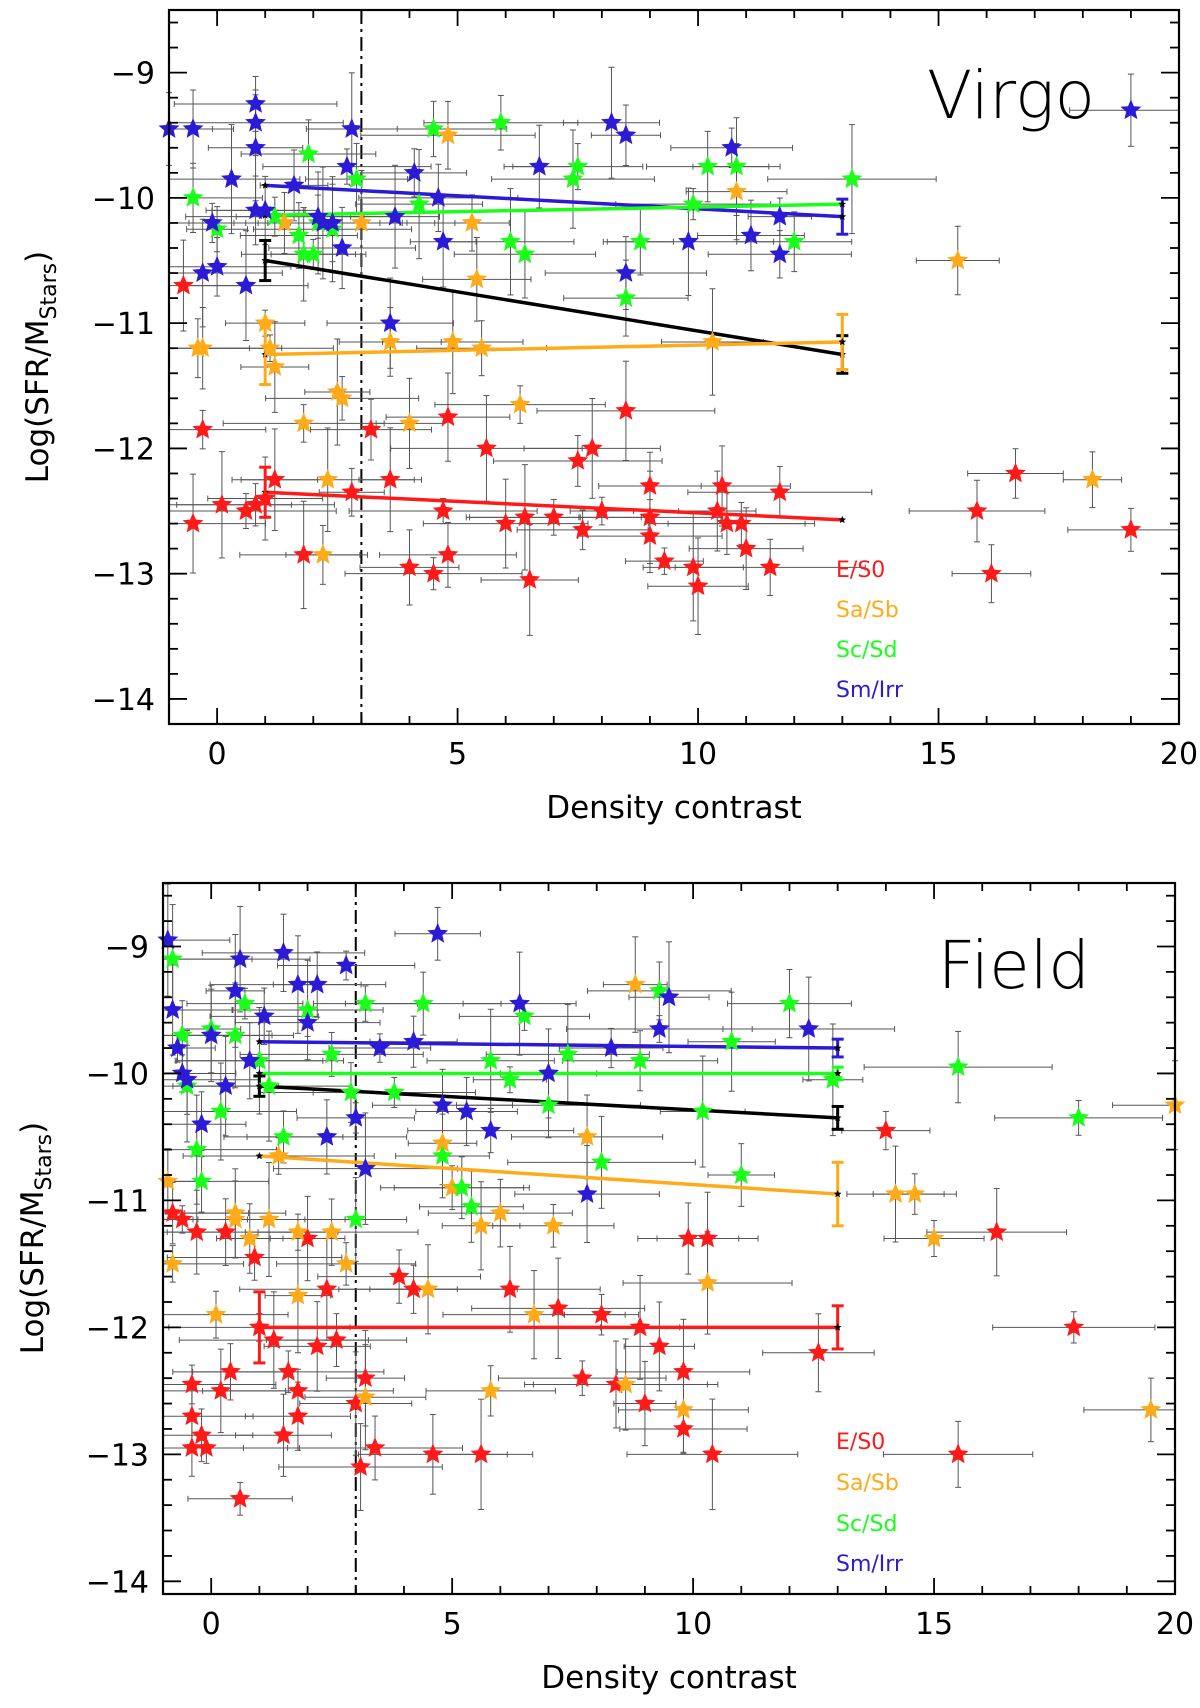 This screenshot has width=1200, height=1708. Describe the element at coordinates (117, 1074) in the screenshot. I see `field-y-tick-label: −10` at that location.